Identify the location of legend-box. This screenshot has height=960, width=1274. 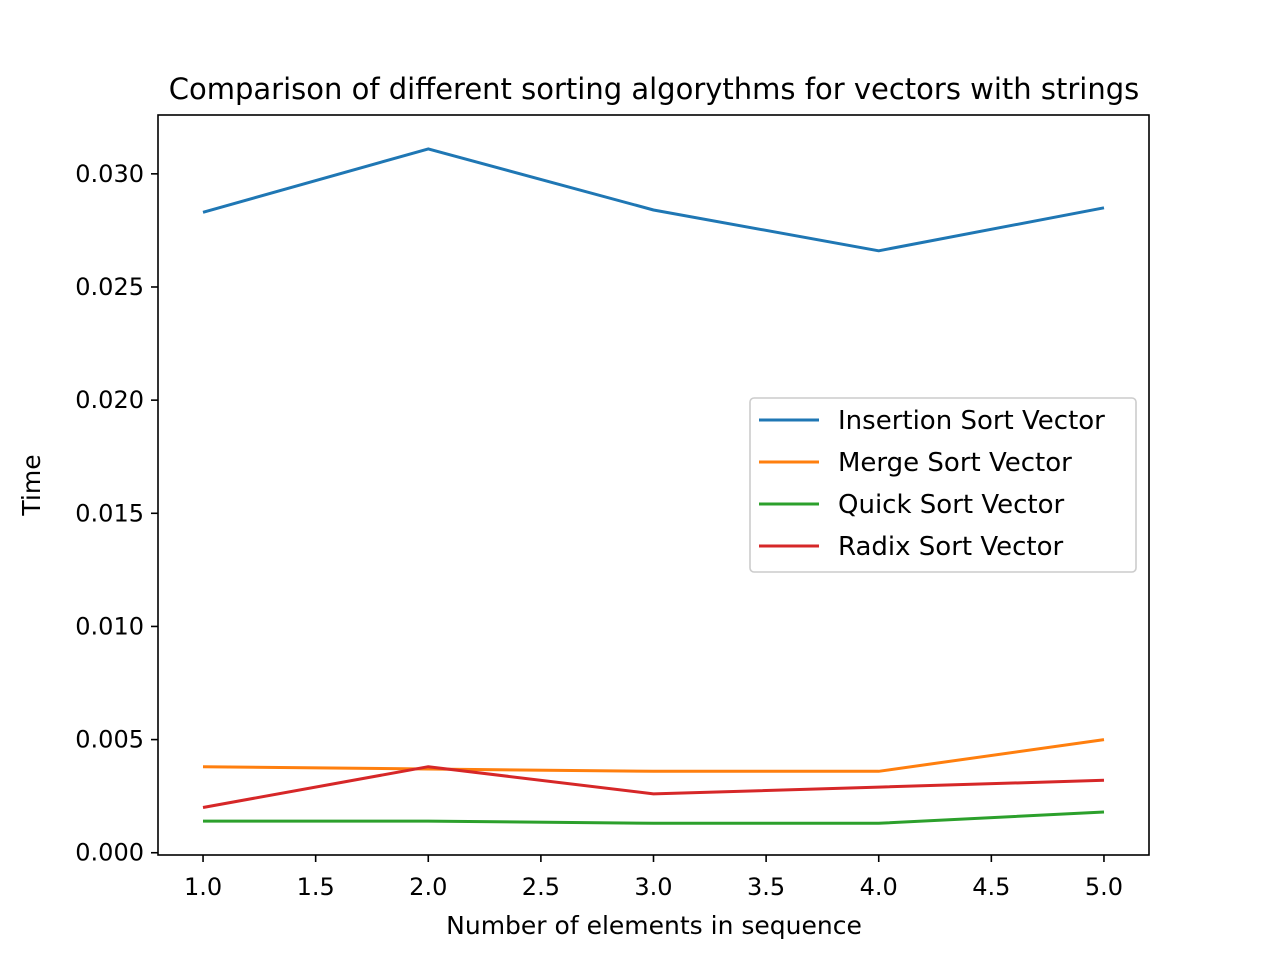
(943, 485).